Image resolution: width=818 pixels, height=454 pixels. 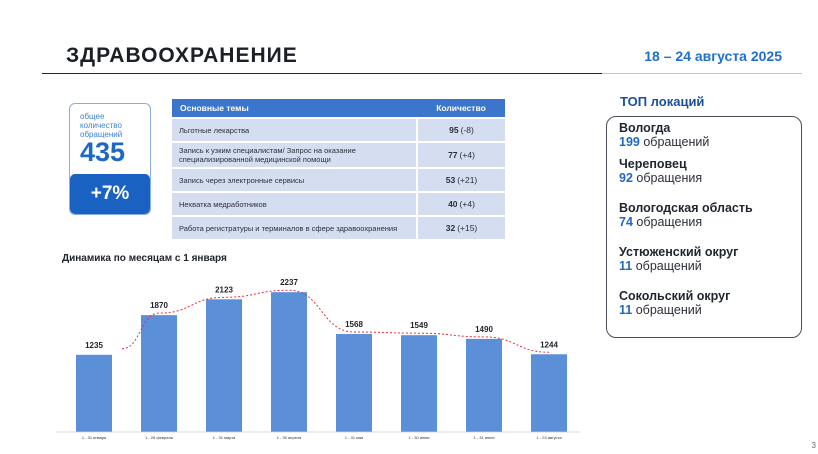 I want to click on topic-count-cell: 40 (+4), so click(x=461, y=203).